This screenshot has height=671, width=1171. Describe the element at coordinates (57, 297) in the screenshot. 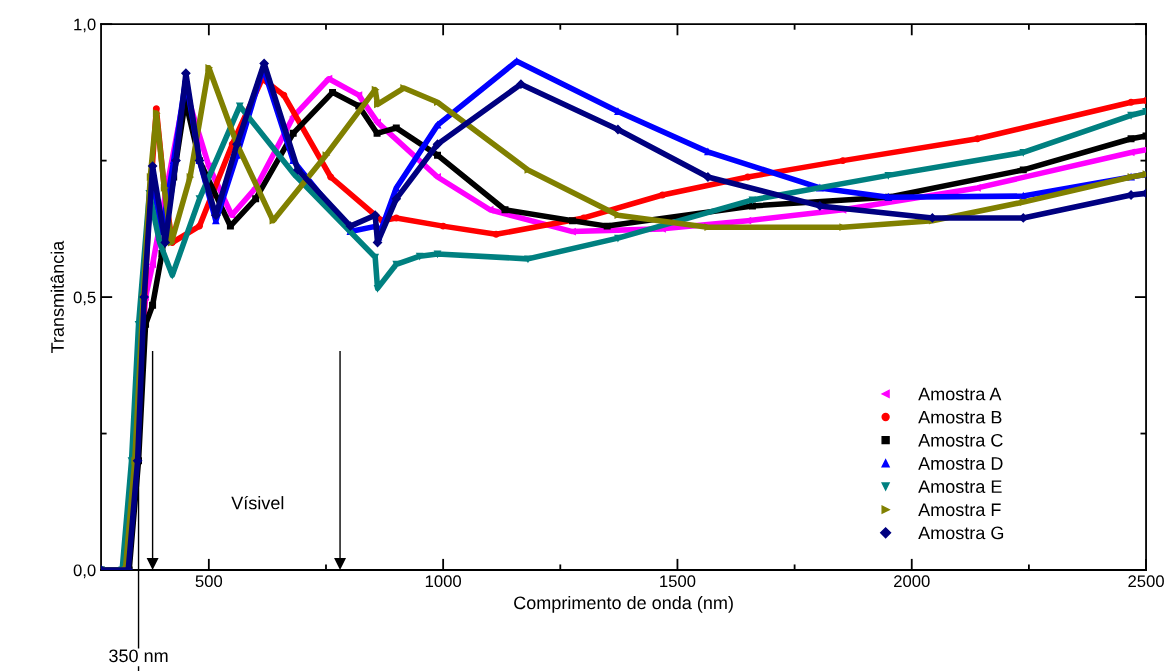

I see `y-axis-title: Transmitância` at that location.